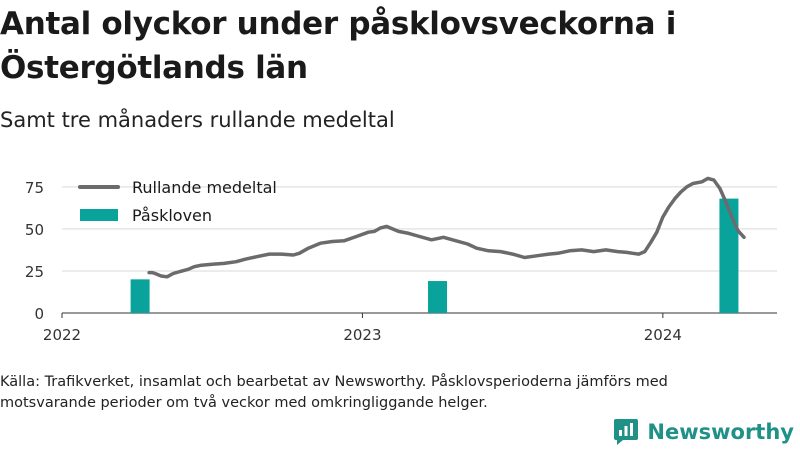 The image size is (800, 450). I want to click on chart-subtitle: Samt tre månaders rullande medeltal, so click(197, 120).